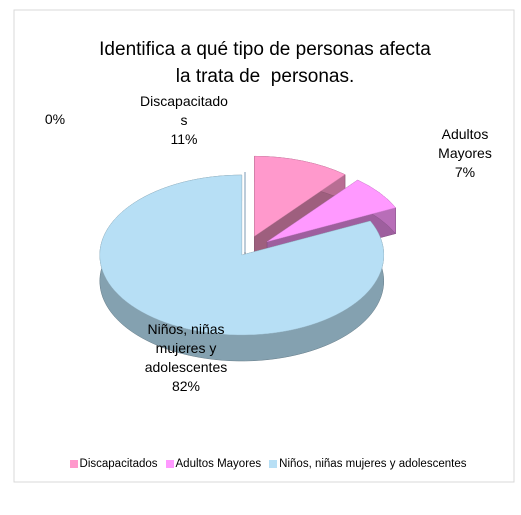 This screenshot has height=515, width=521. I want to click on data-label-value: 0%, so click(55, 119).